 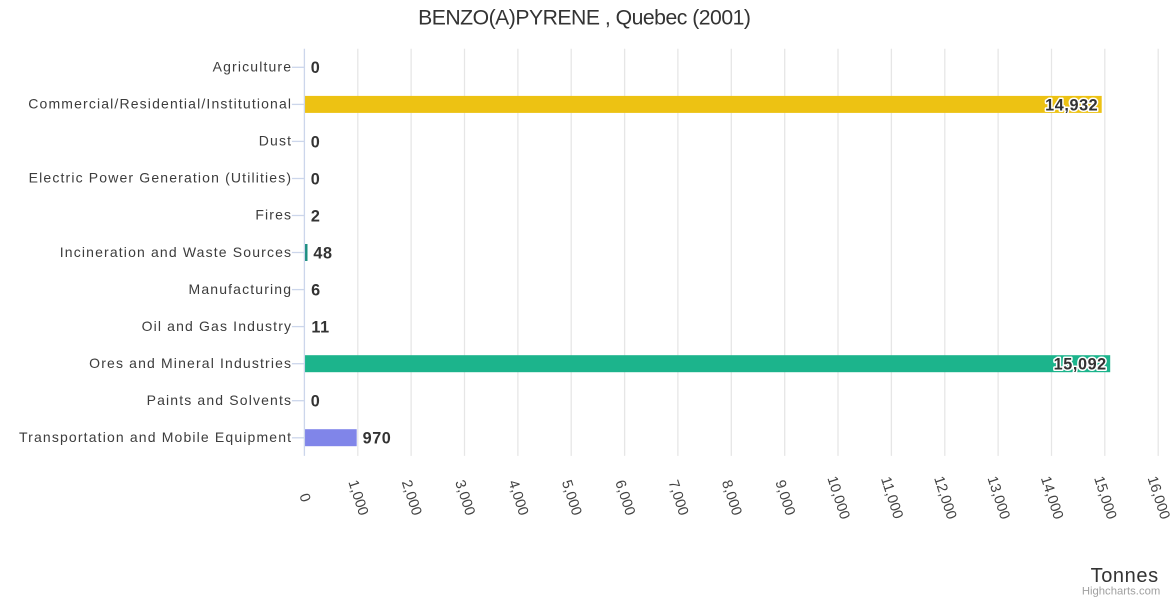 What do you see at coordinates (155, 437) in the screenshot?
I see `svg-text:Transportation and Mobile Equi: Transportation and Mobile Equipment` at bounding box center [155, 437].